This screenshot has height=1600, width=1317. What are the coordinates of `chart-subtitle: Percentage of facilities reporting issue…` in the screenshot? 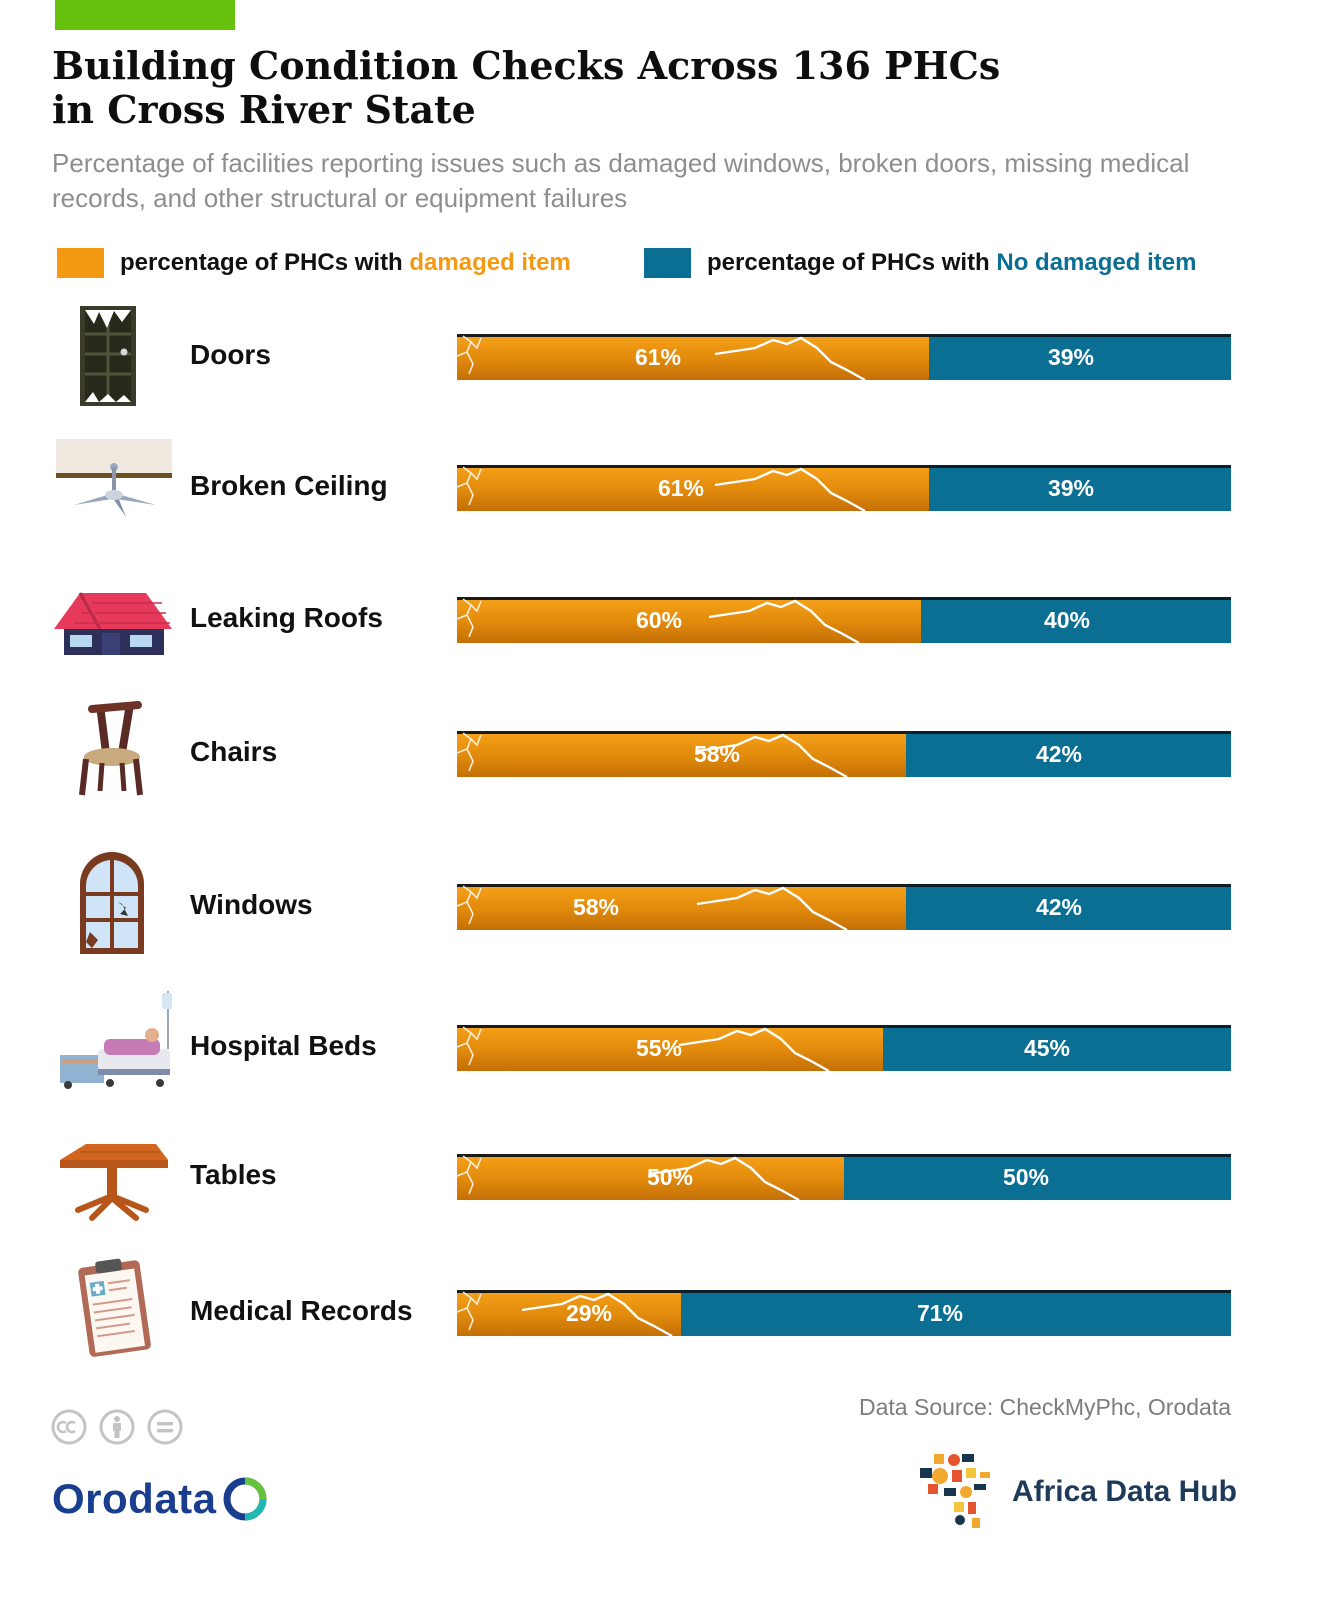 It's located at (621, 180).